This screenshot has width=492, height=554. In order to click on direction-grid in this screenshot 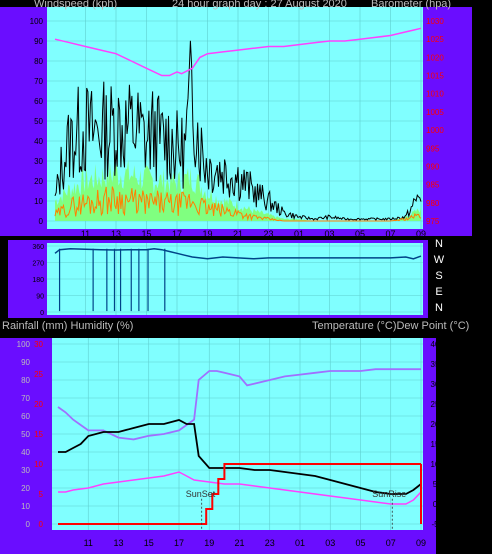, I will do `click(235, 279)`.